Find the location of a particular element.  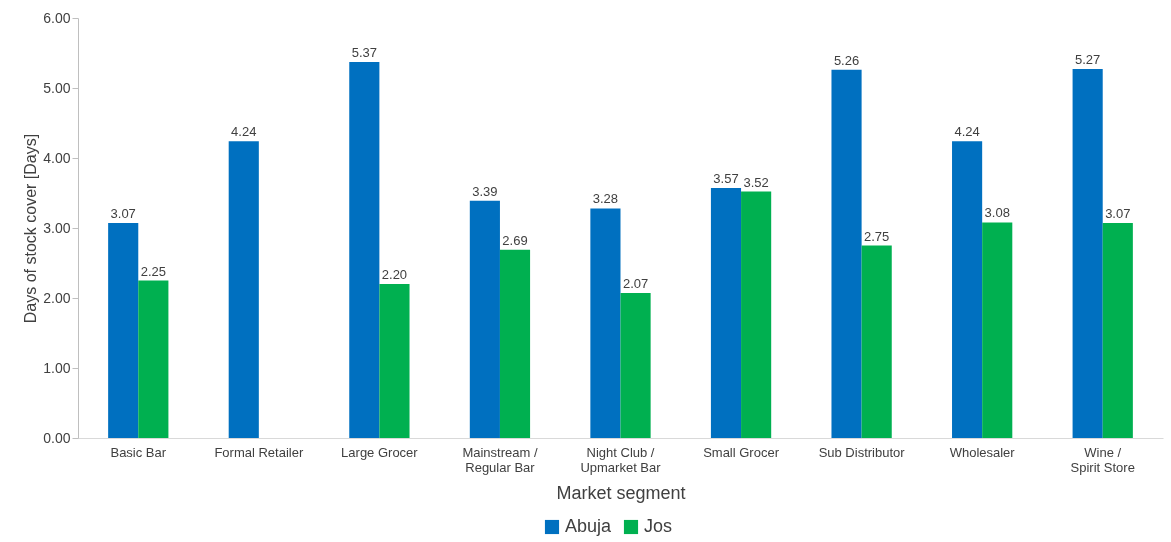

y-tick-label: 3.00 is located at coordinates (57, 227).